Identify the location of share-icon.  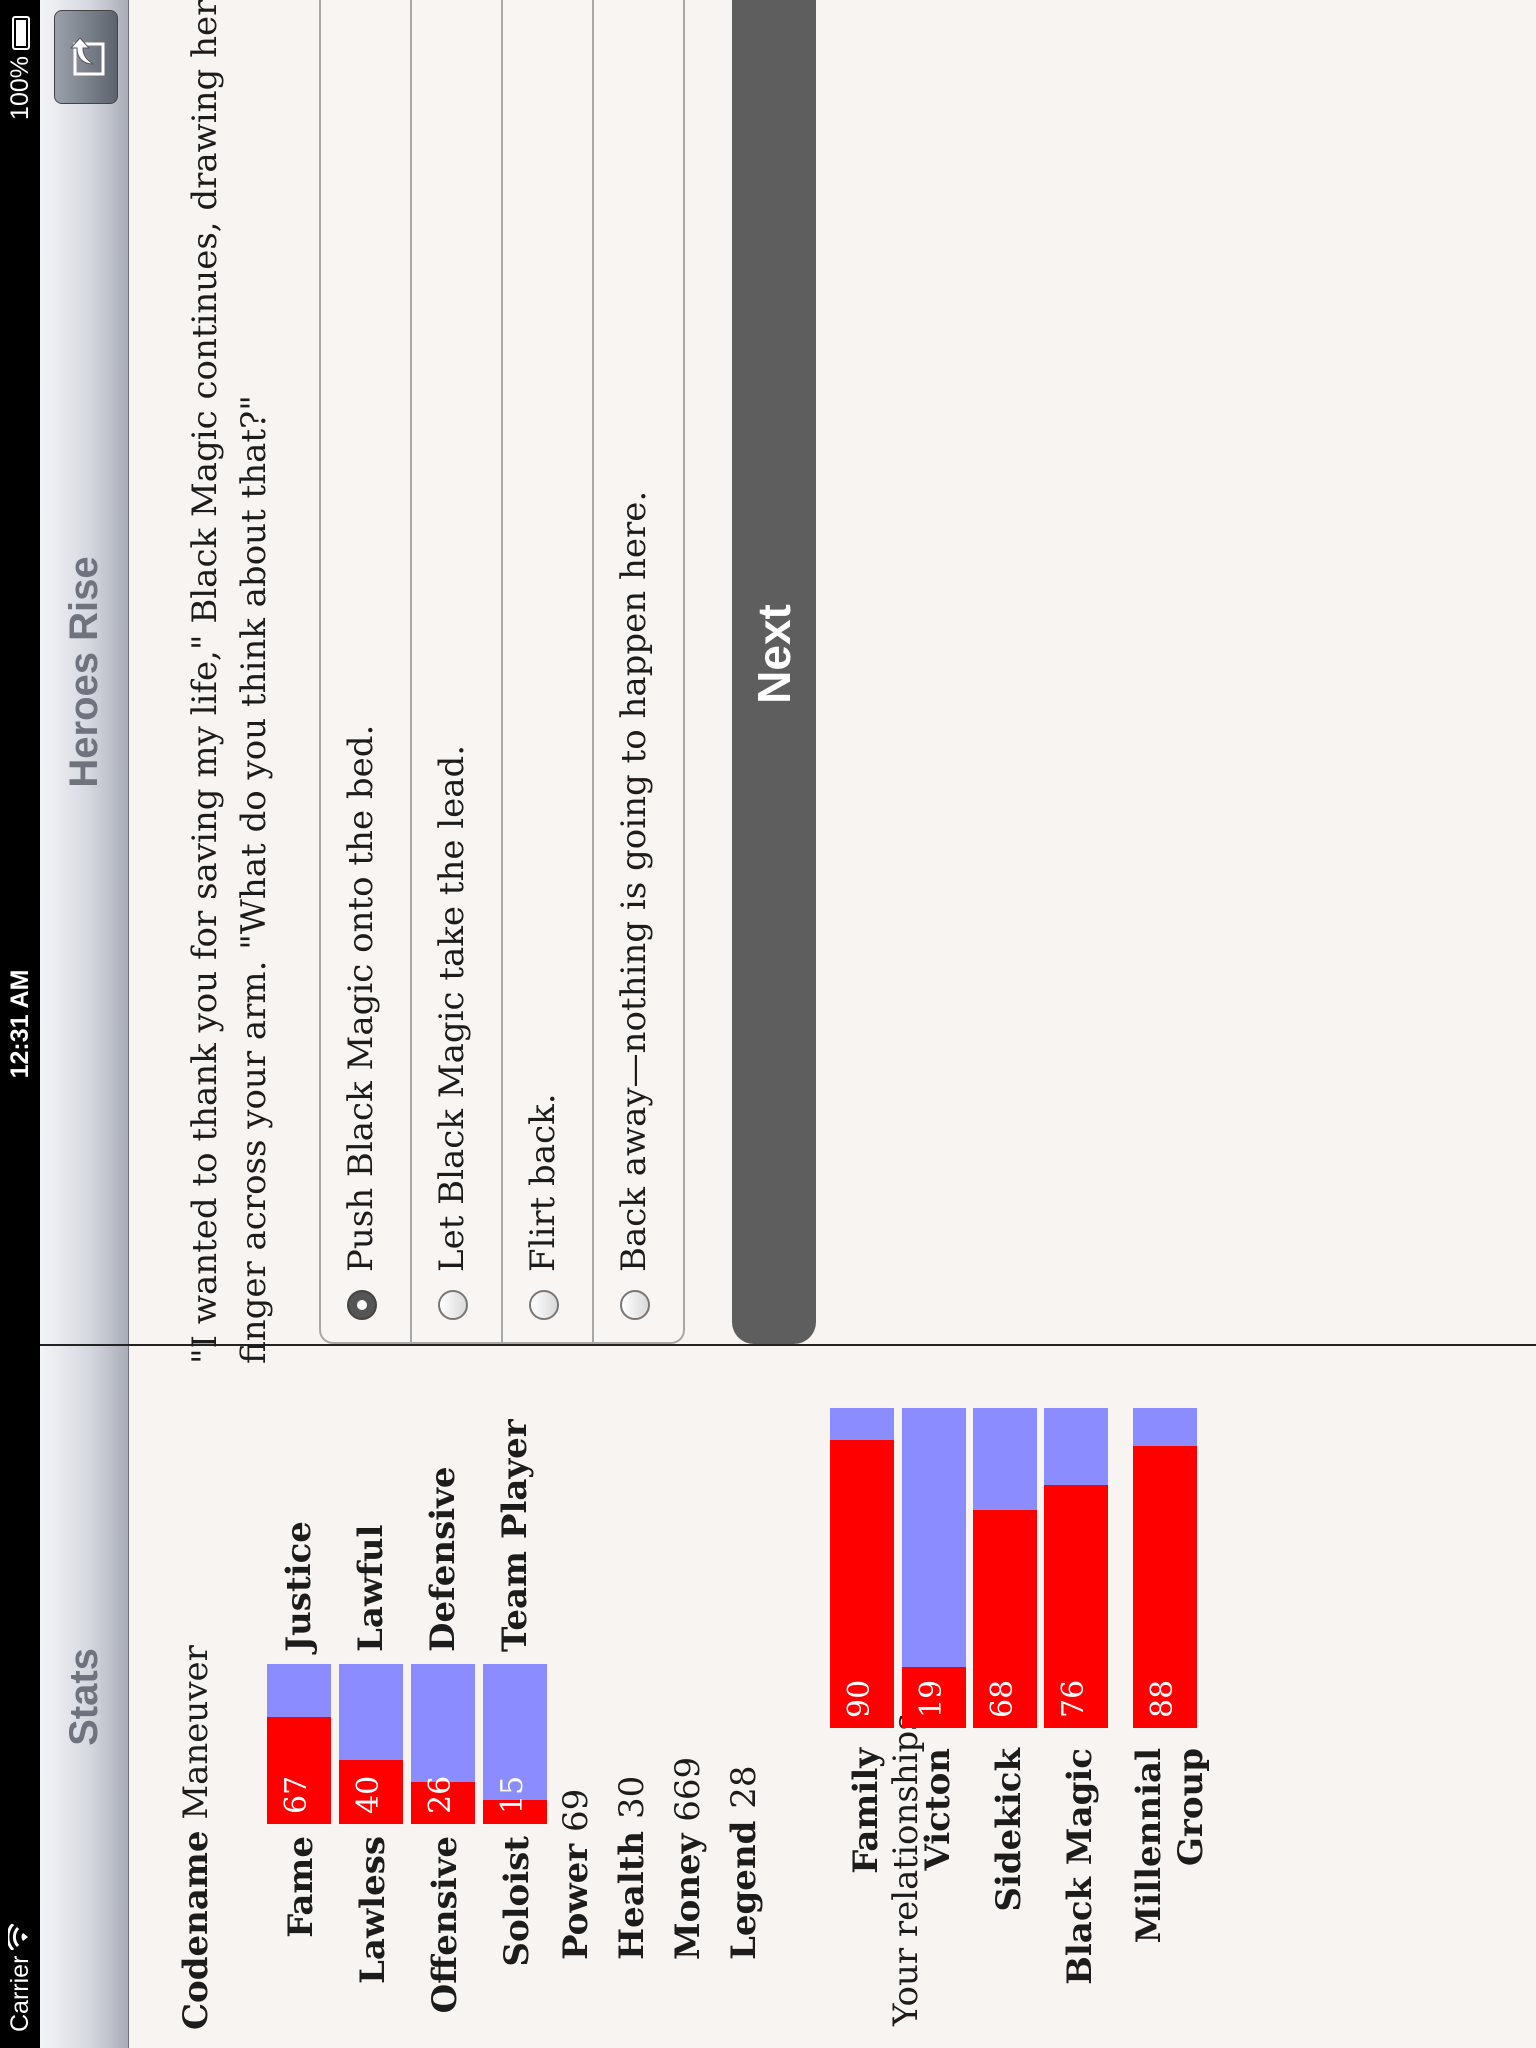
(87, 56).